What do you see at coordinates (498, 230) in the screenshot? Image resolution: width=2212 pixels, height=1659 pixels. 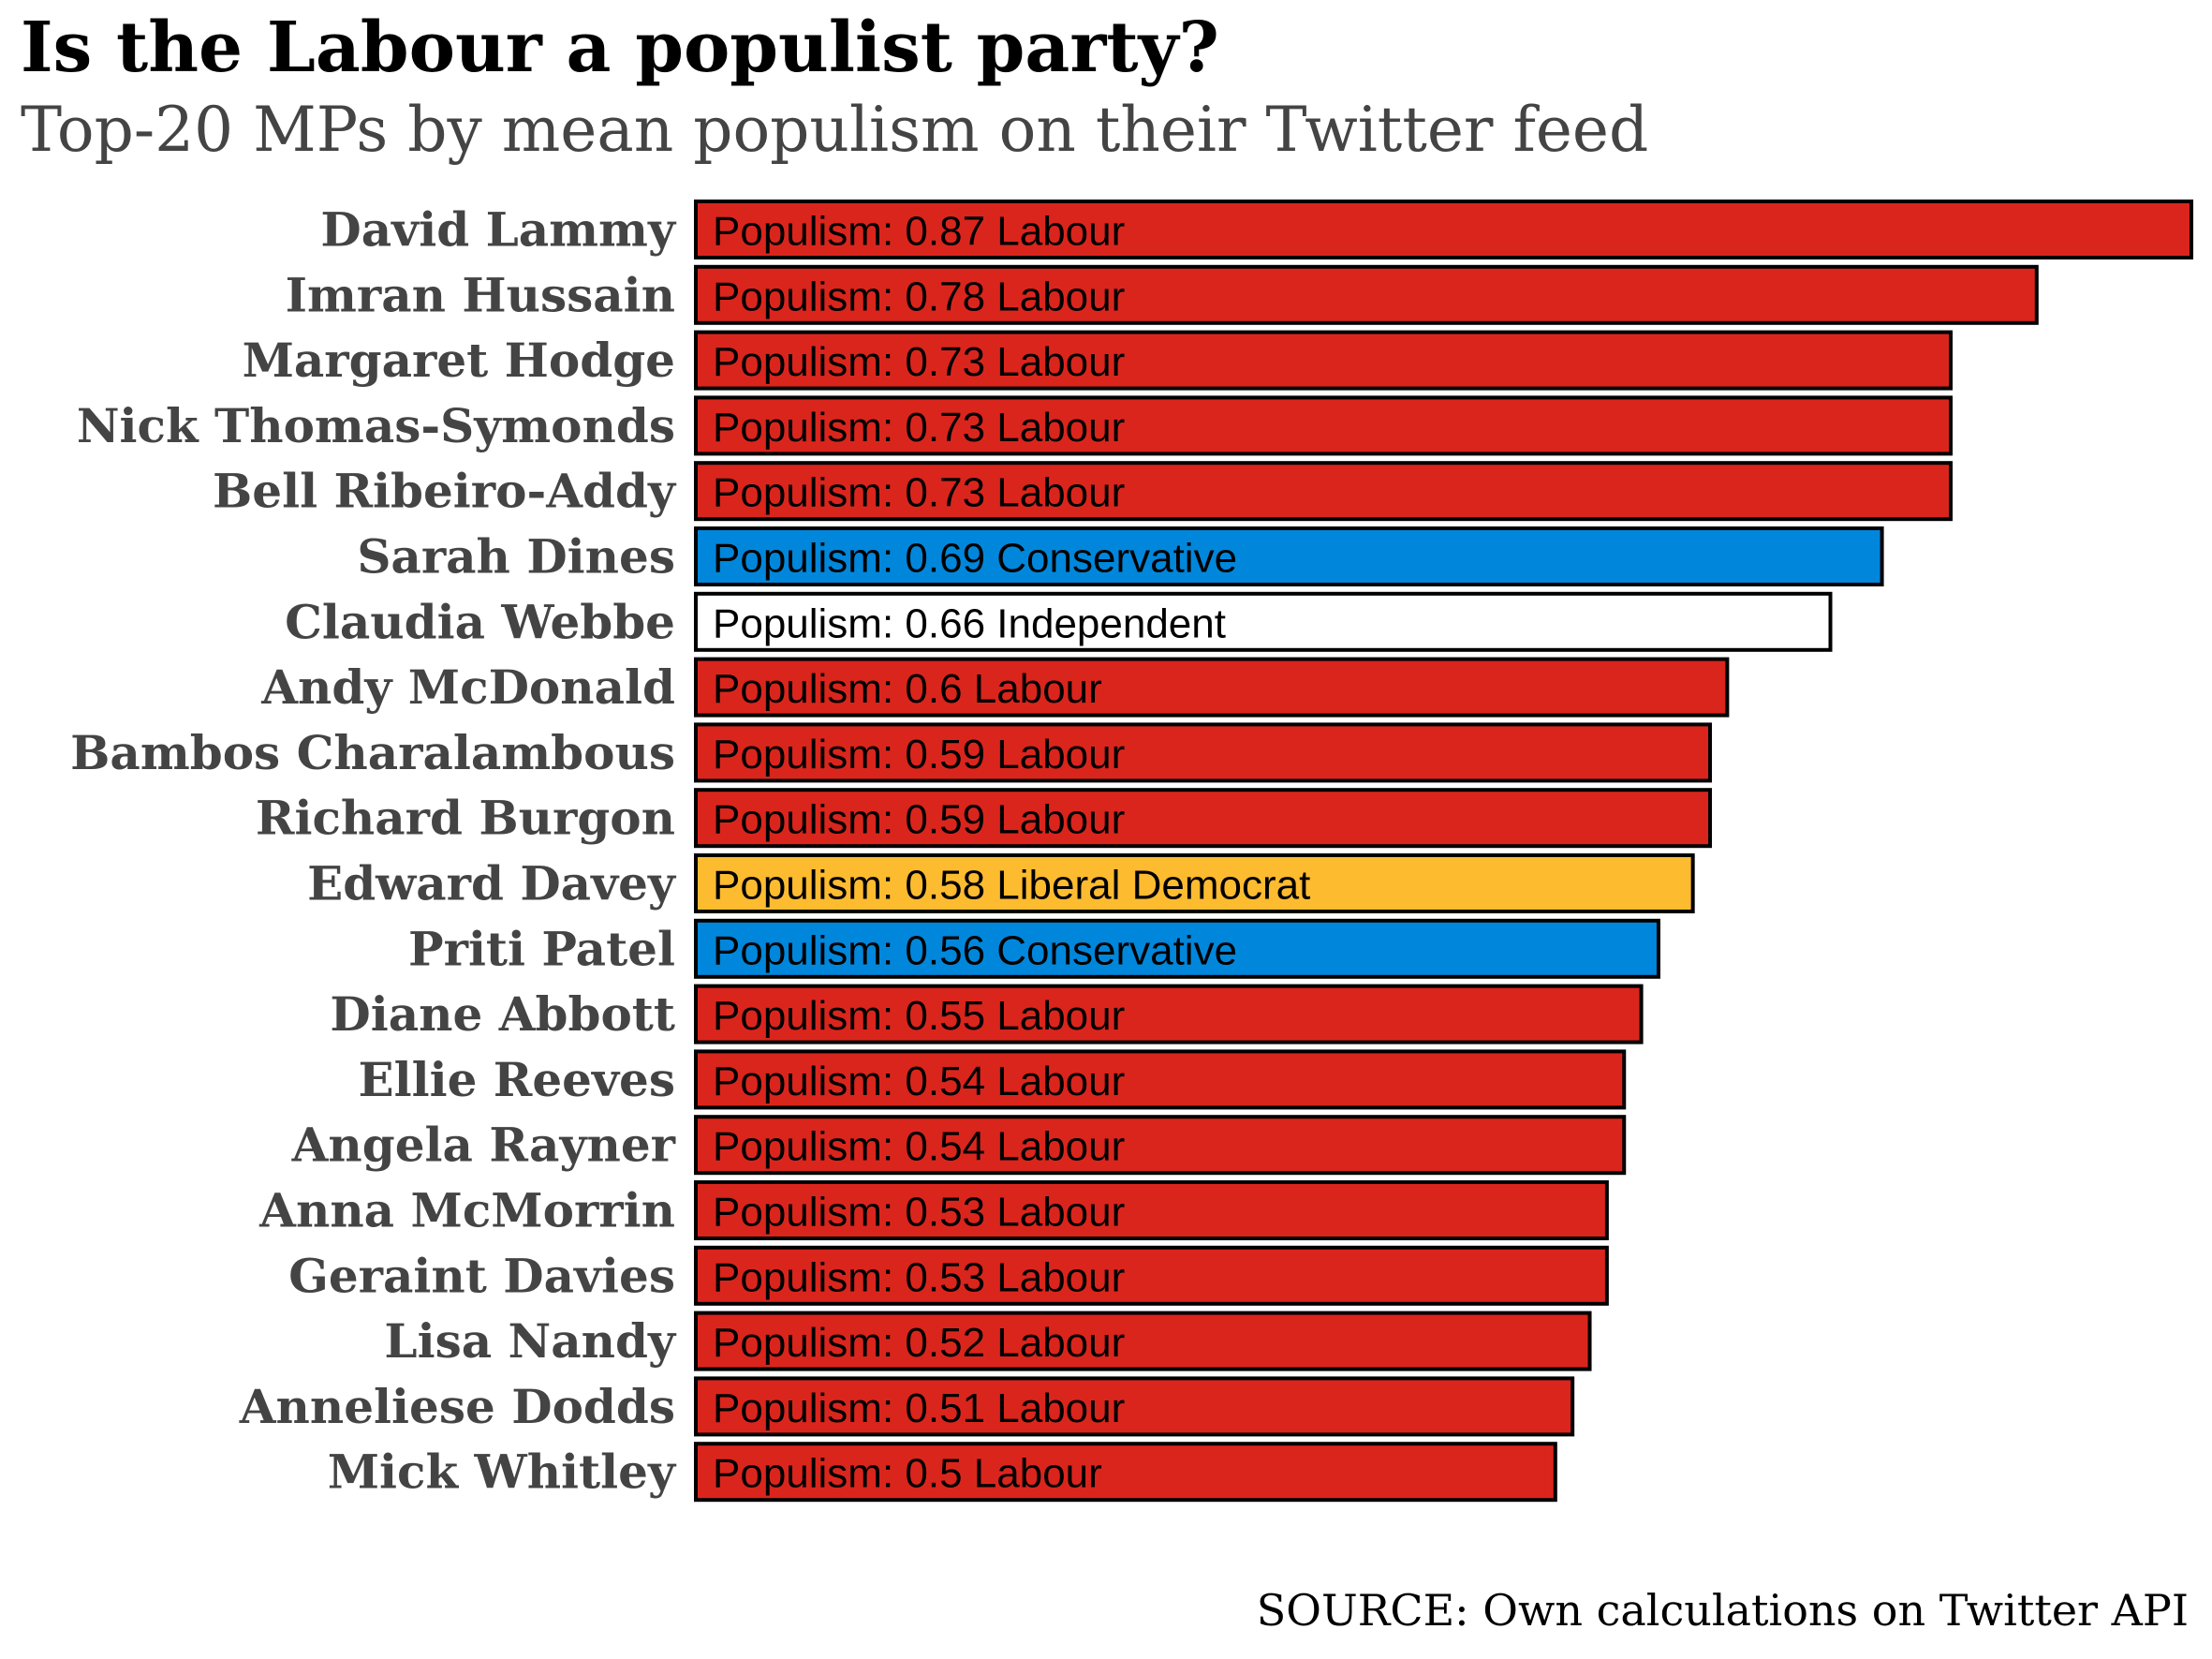 I see `category-label: David Lammy` at bounding box center [498, 230].